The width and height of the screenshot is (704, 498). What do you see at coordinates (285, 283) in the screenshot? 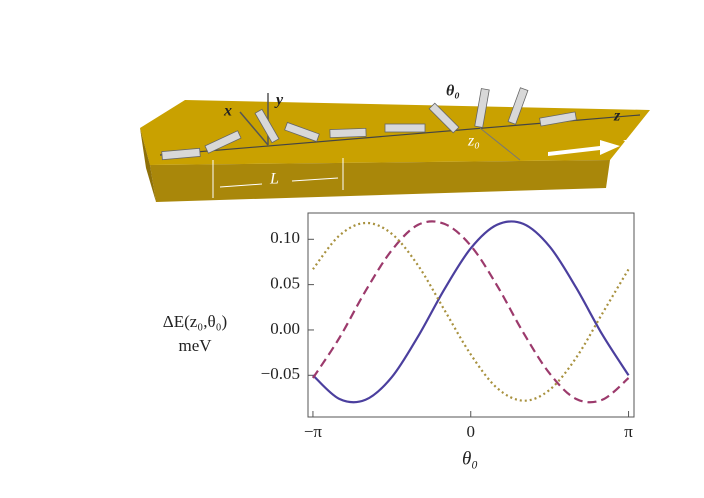
I see `y-tick-label: 0.05` at bounding box center [285, 283].